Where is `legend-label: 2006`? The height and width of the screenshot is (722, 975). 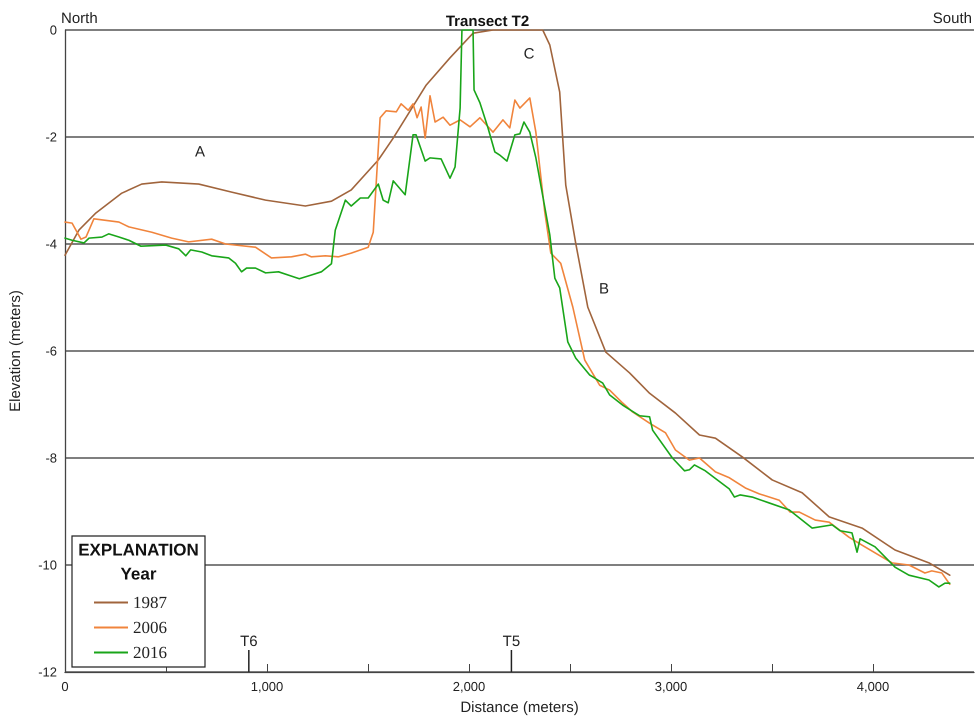 legend-label: 2006 is located at coordinates (150, 627).